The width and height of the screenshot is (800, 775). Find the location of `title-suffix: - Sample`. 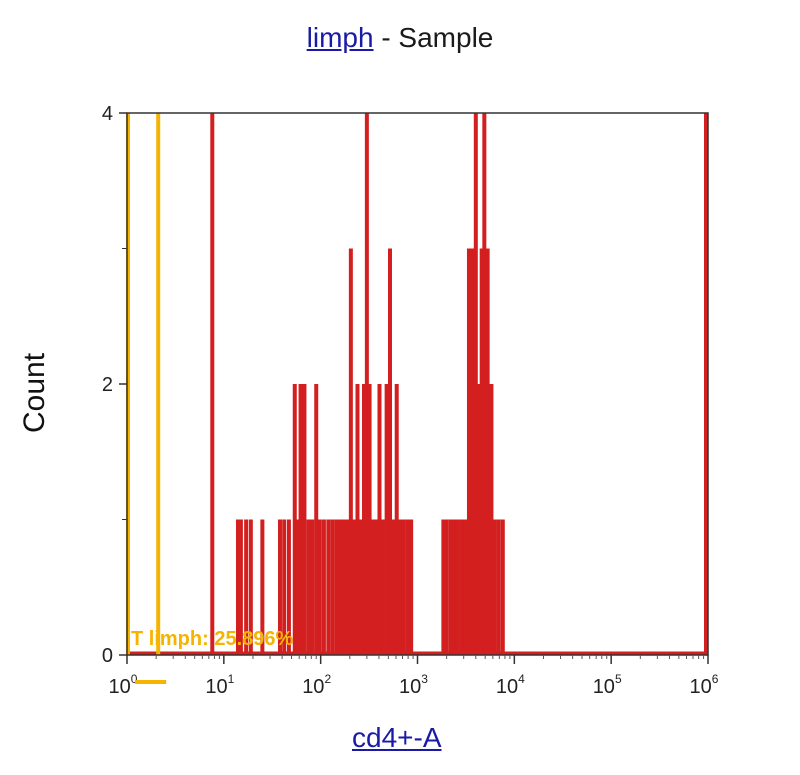

title-suffix: - Sample is located at coordinates (433, 37).